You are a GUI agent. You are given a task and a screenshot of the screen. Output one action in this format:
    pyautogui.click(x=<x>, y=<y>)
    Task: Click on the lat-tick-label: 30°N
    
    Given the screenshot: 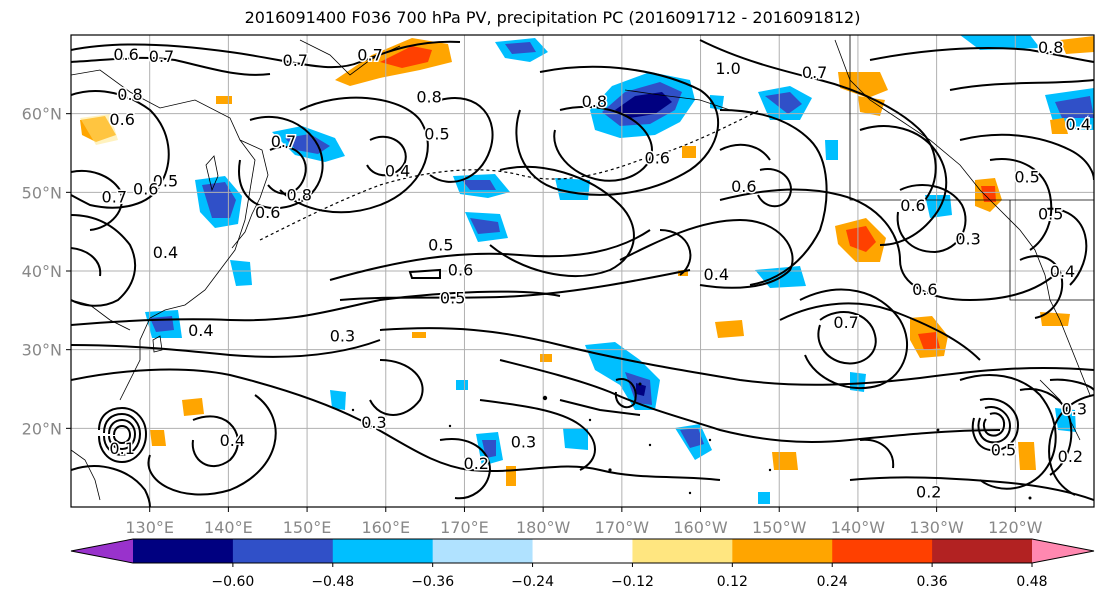 What is the action you would take?
    pyautogui.click(x=42, y=350)
    